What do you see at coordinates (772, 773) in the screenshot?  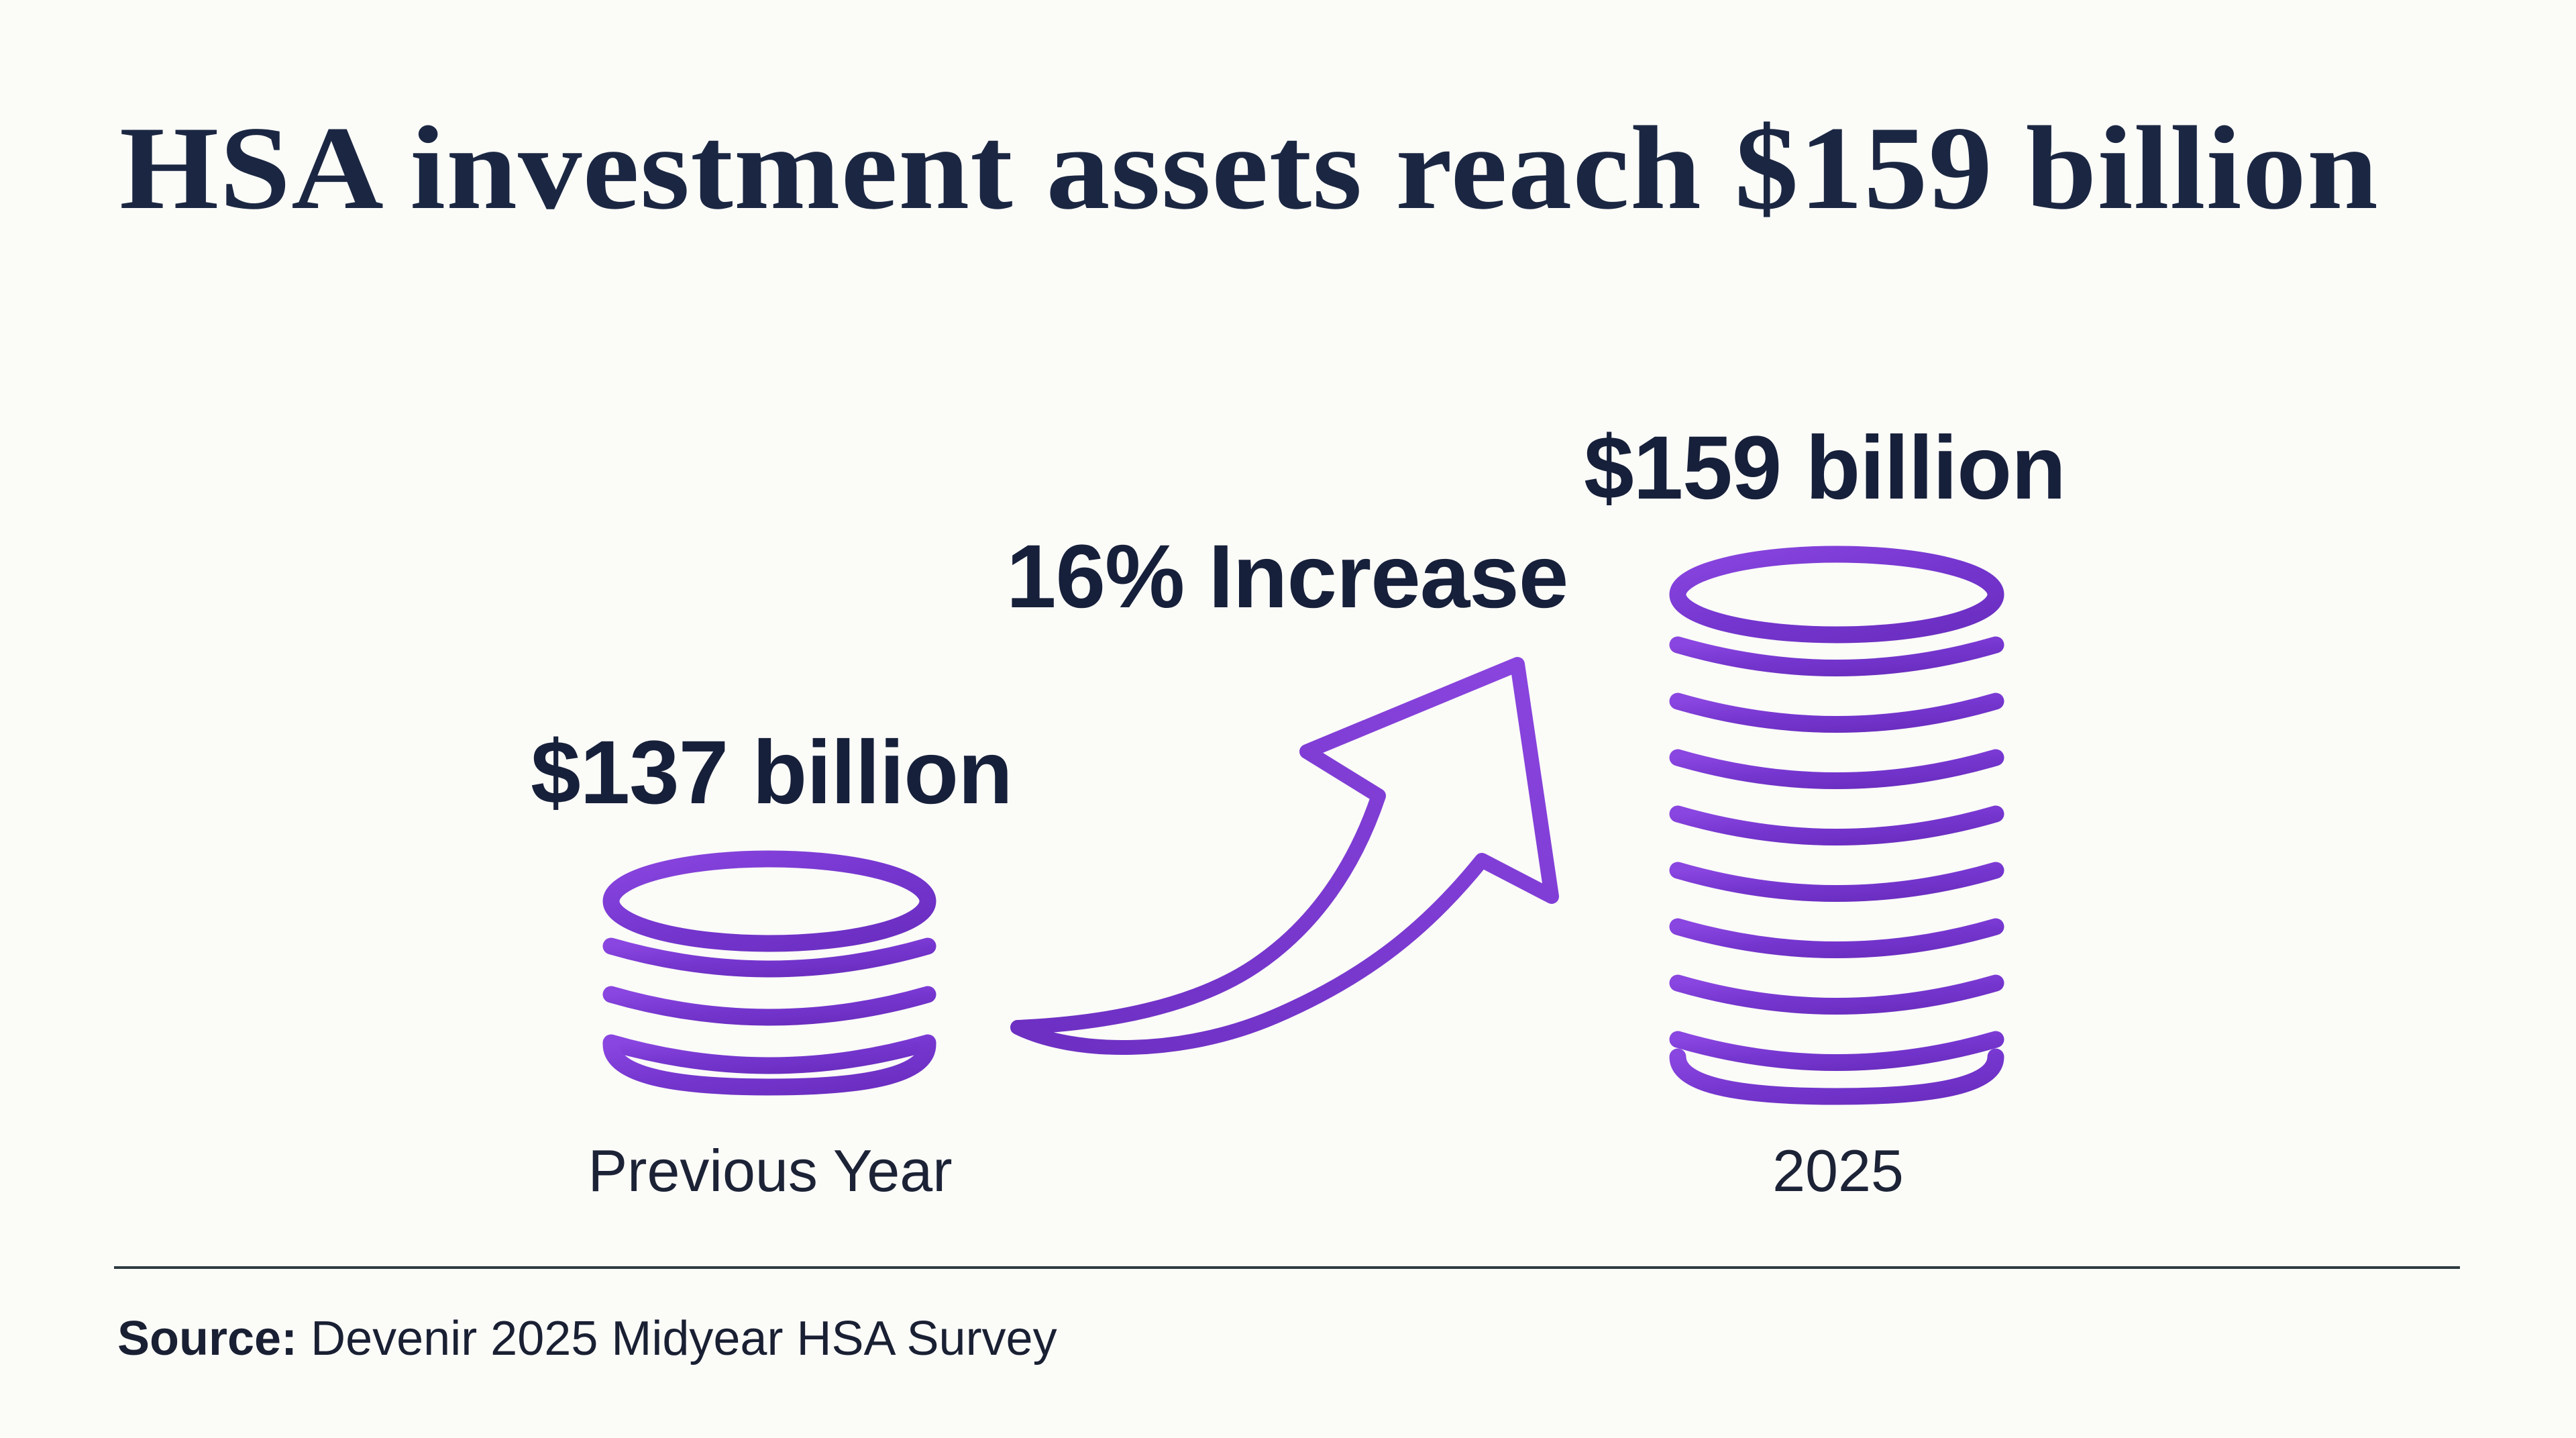 I see `previous-value-label: $137 billion` at bounding box center [772, 773].